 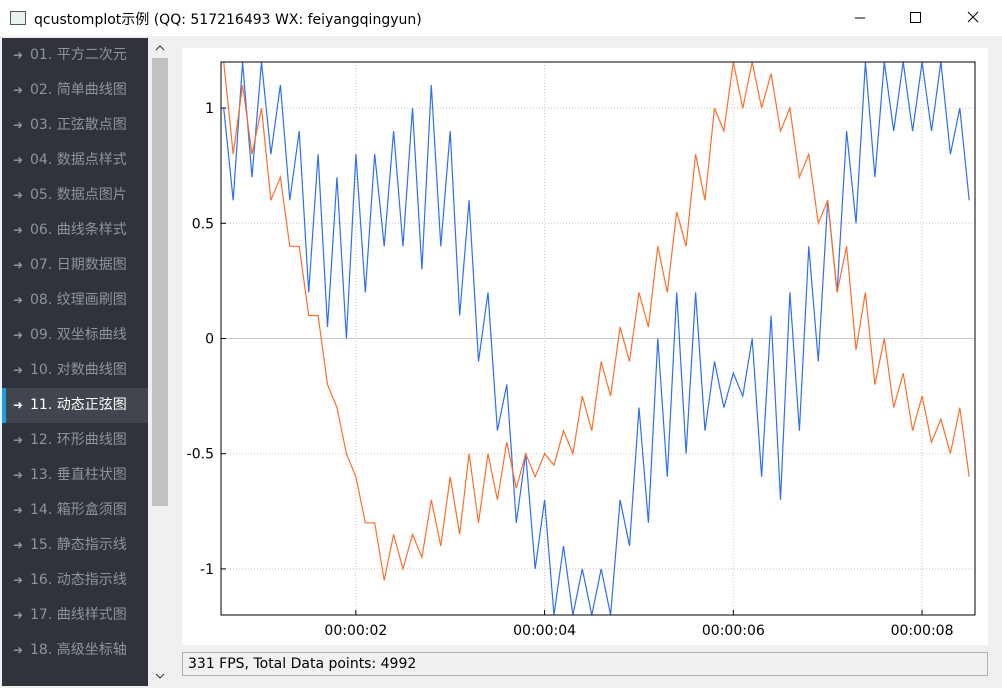 I want to click on nav-item: 15. 静态指示线, so click(x=75, y=545).